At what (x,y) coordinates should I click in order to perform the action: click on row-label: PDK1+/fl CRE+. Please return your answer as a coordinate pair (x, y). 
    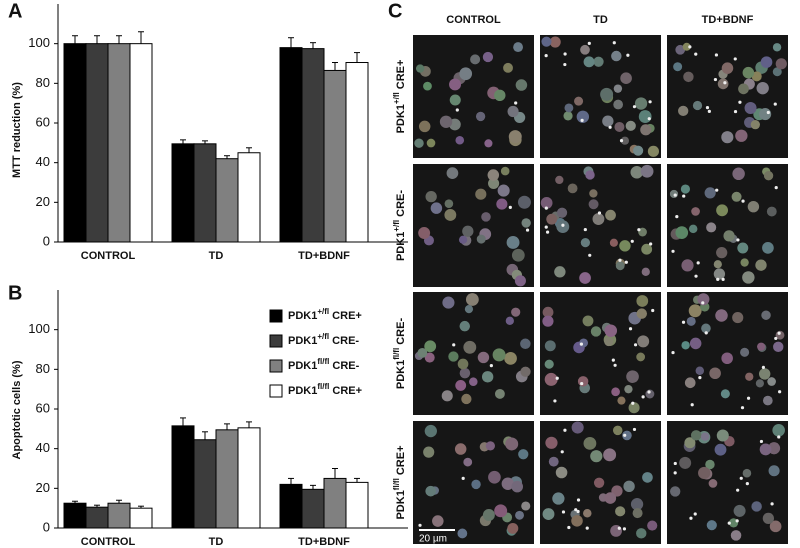
    Looking at the image, I should click on (399, 97).